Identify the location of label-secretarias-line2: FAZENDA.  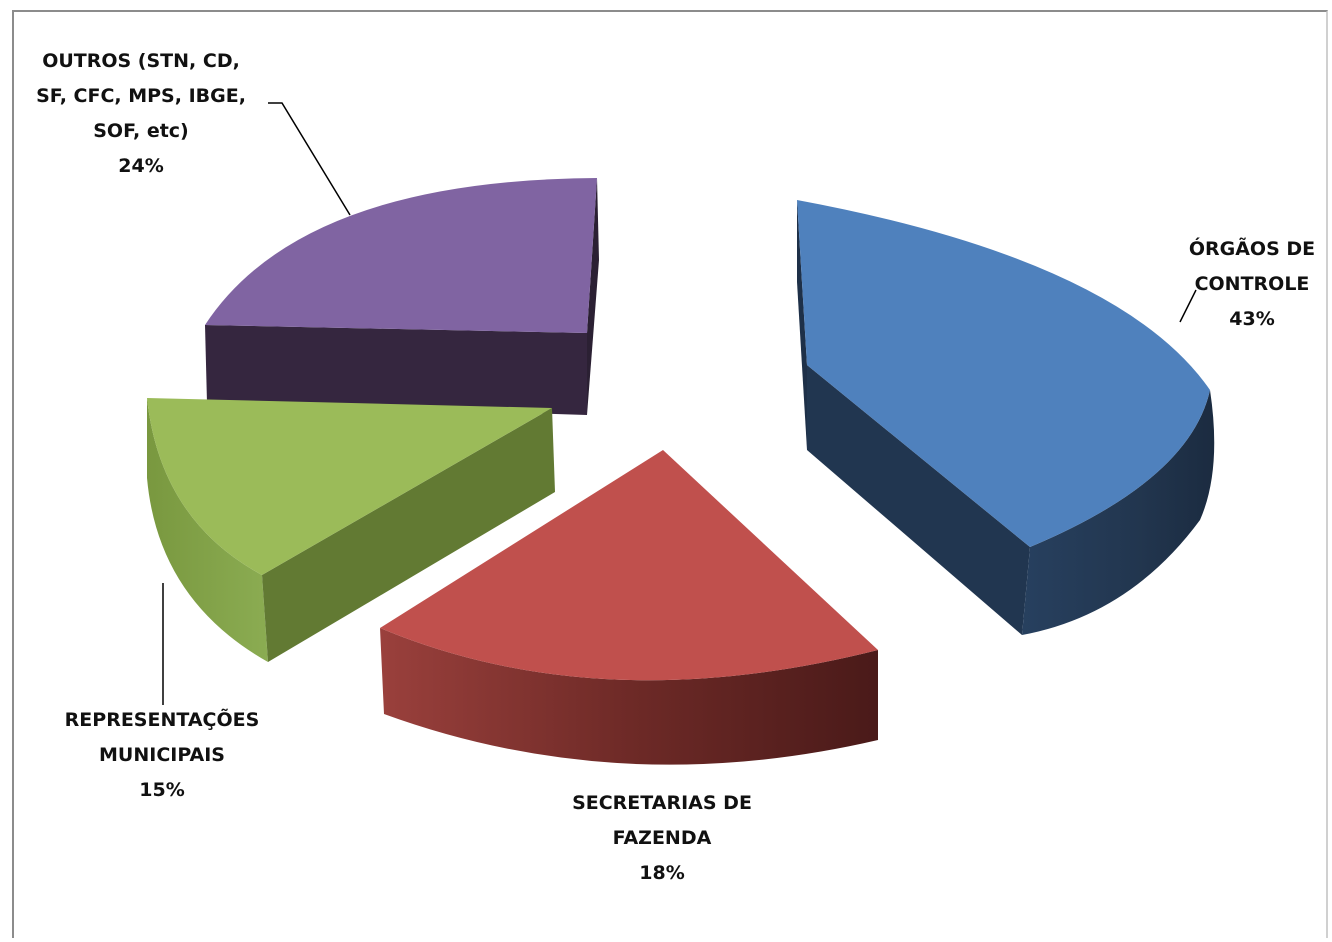
(662, 838).